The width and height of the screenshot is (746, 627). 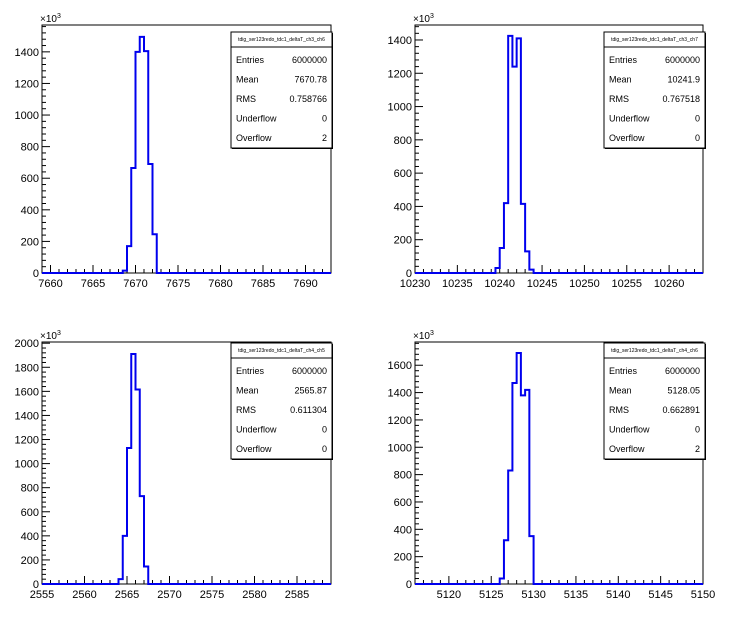 What do you see at coordinates (324, 138) in the screenshot?
I see `stats-value: 2` at bounding box center [324, 138].